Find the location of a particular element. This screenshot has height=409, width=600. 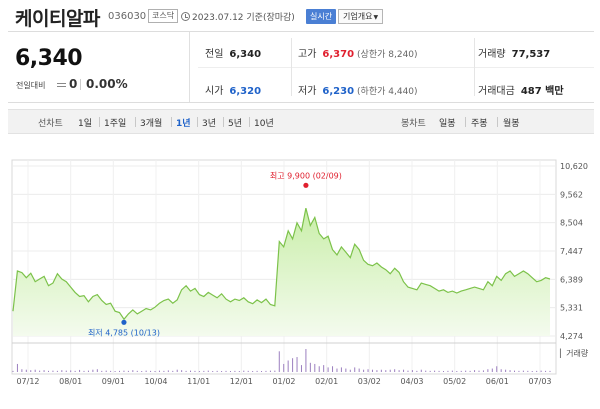

y-tick-label: 9,562 is located at coordinates (571, 194).